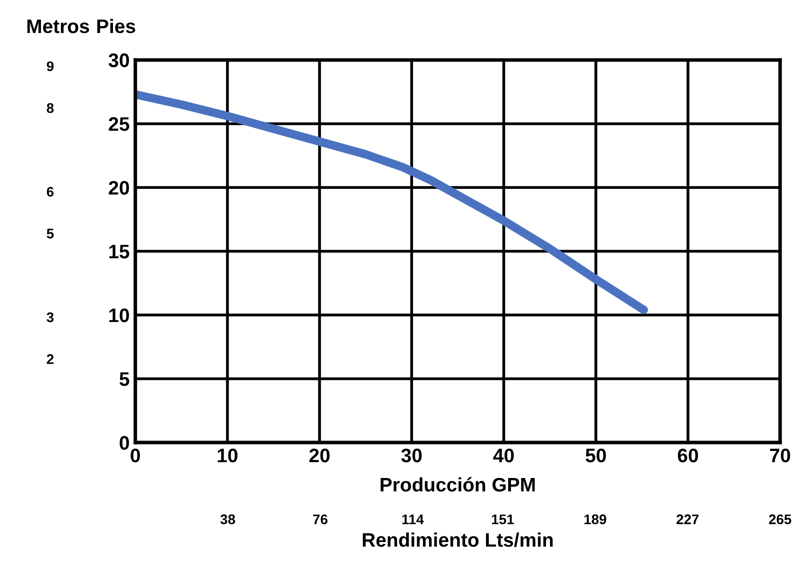 The height and width of the screenshot is (571, 796). What do you see at coordinates (228, 519) in the screenshot?
I see `x2-tick-label: 38` at bounding box center [228, 519].